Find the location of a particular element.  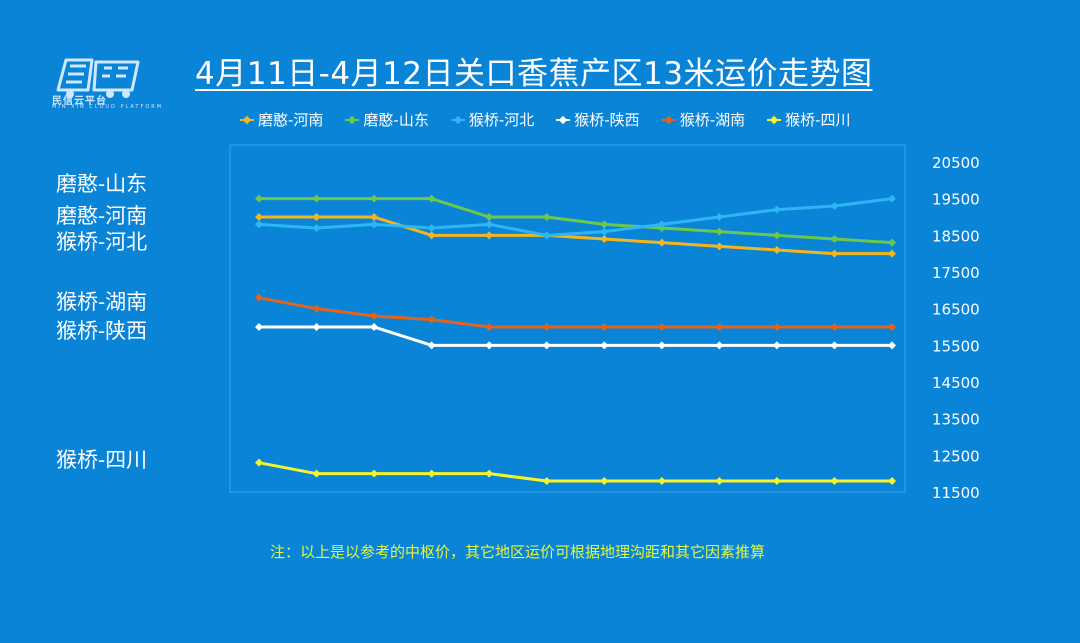

legend-item-houqiao-sichuan: 猴桥-四川 is located at coordinates (809, 119).